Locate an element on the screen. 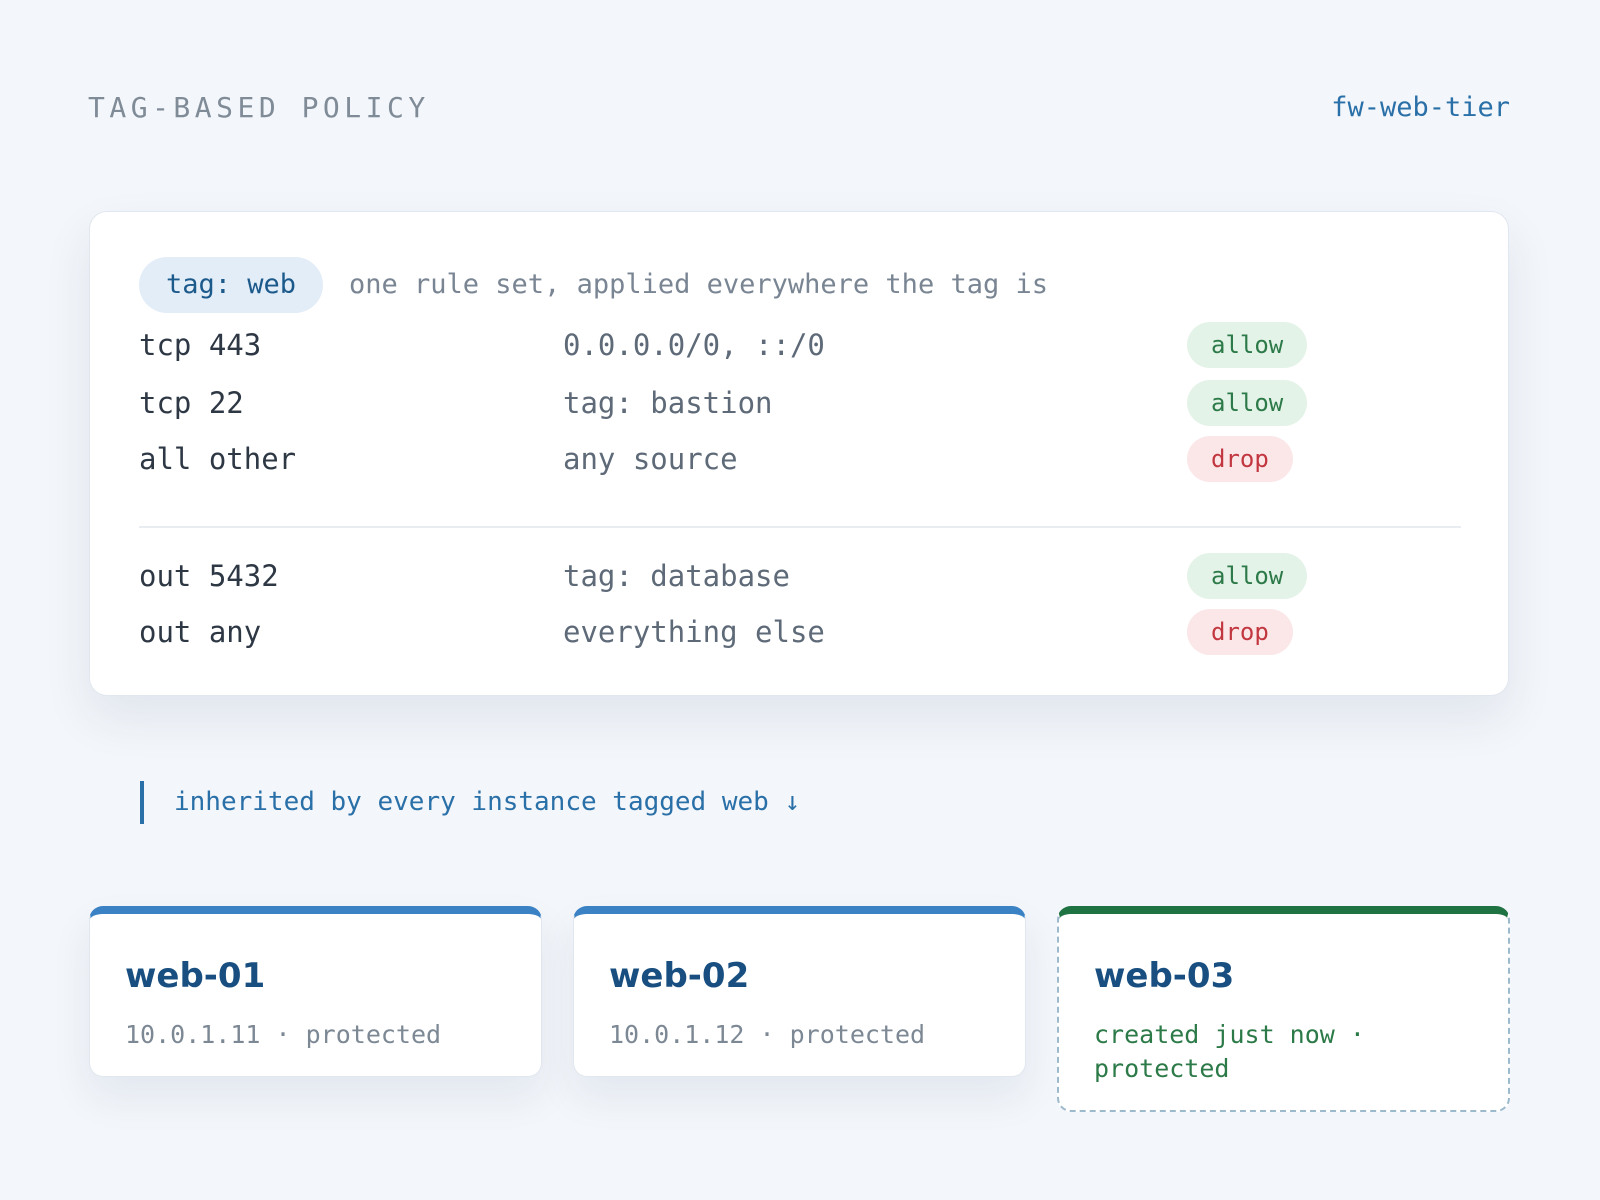 This screenshot has width=1600, height=1200. instance-meta: created just now · protected is located at coordinates (1229, 1051).